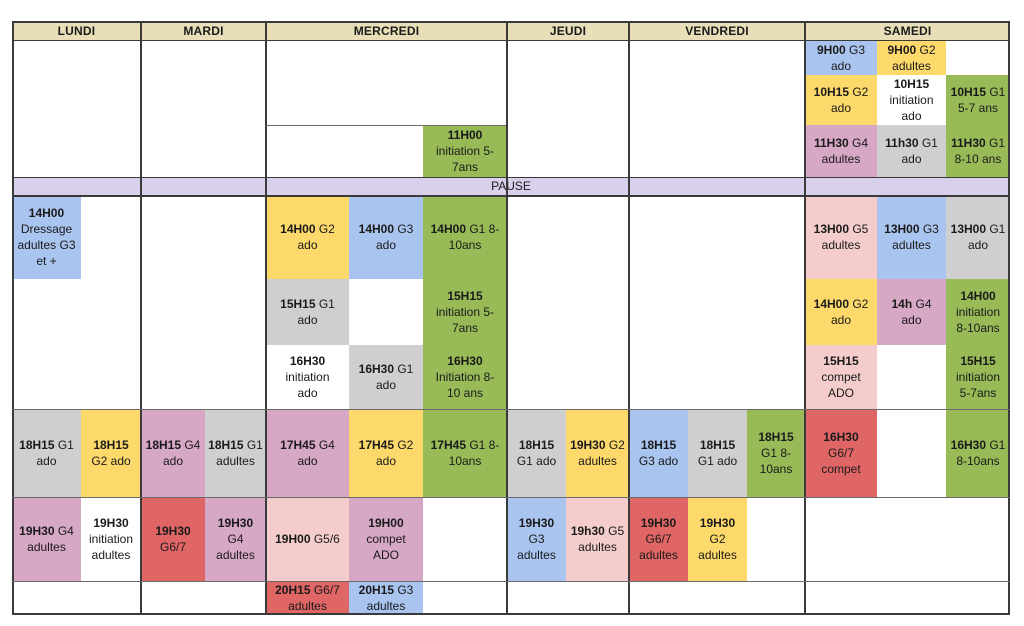 Image resolution: width=1024 pixels, height=626 pixels. I want to click on slot-details: initiation adultes, so click(111, 547).